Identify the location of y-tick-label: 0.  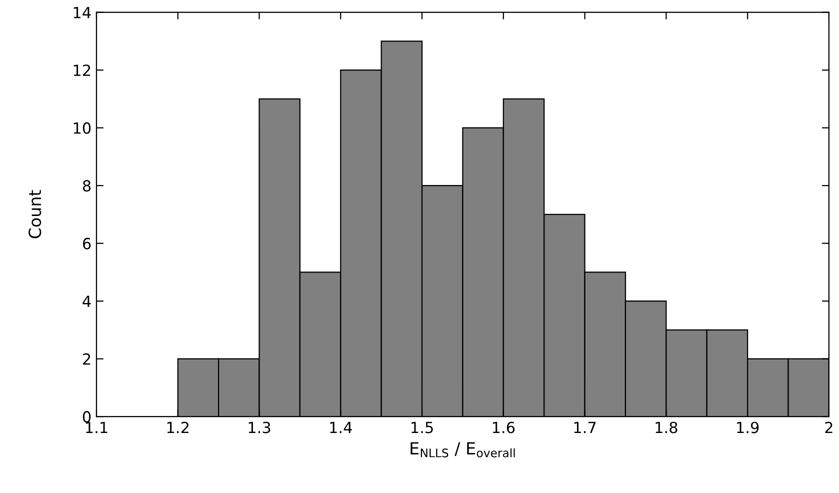
(86, 417).